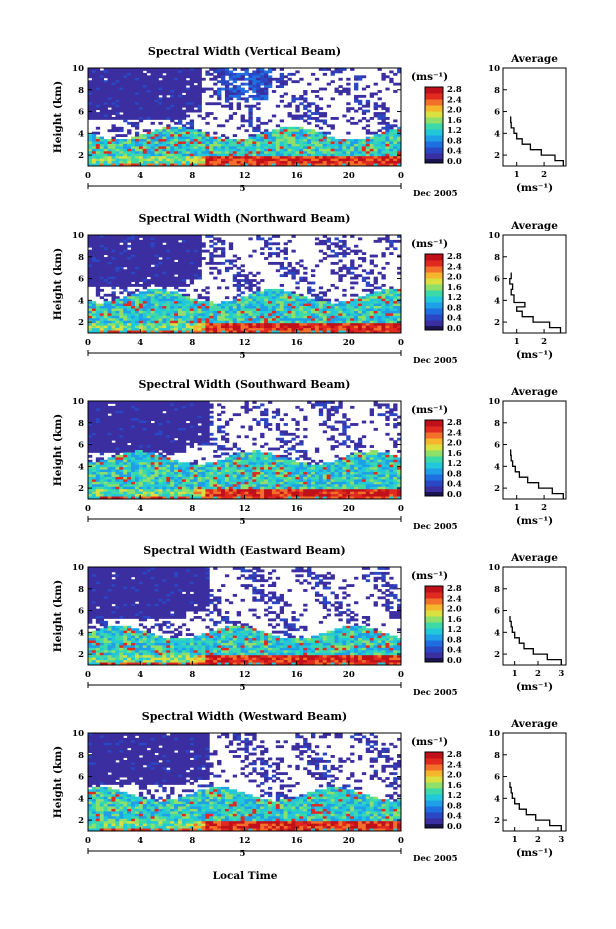 The height and width of the screenshot is (929, 616). What do you see at coordinates (81, 113) in the screenshot?
I see `height-tick-label: 6` at bounding box center [81, 113].